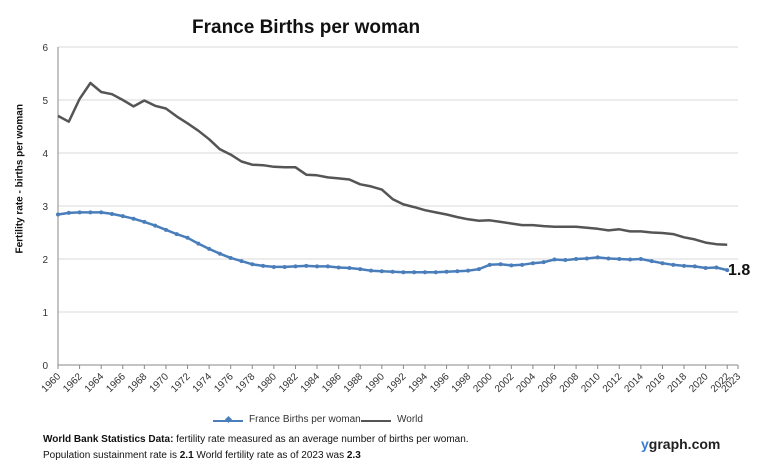 The width and height of the screenshot is (768, 471). What do you see at coordinates (45, 101) in the screenshot?
I see `y-tick-label: 5` at bounding box center [45, 101].